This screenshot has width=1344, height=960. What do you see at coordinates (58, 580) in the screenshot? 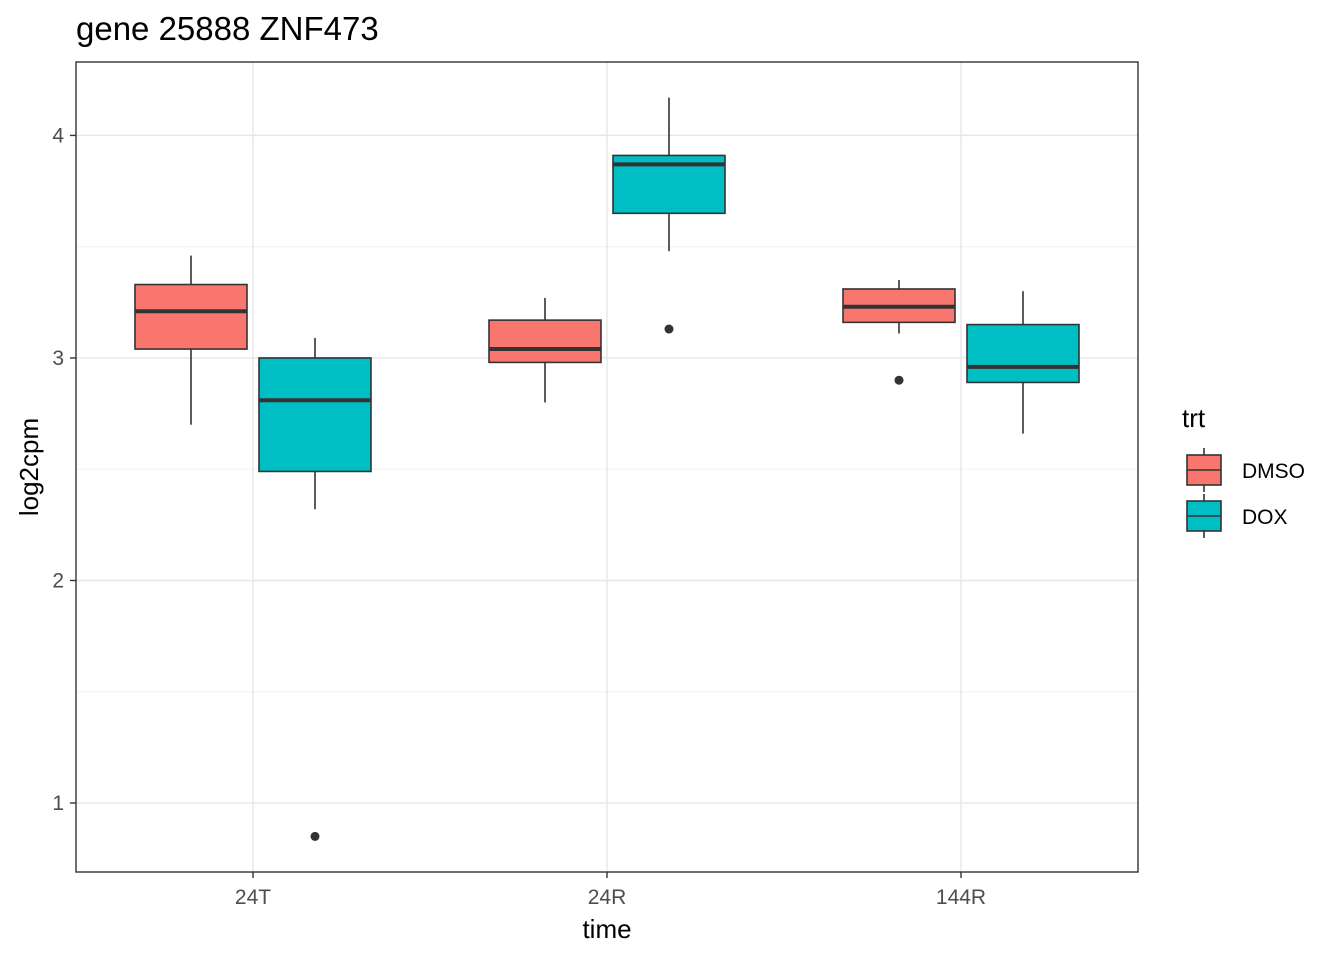
I see `y-tick-label: 2` at bounding box center [58, 580].